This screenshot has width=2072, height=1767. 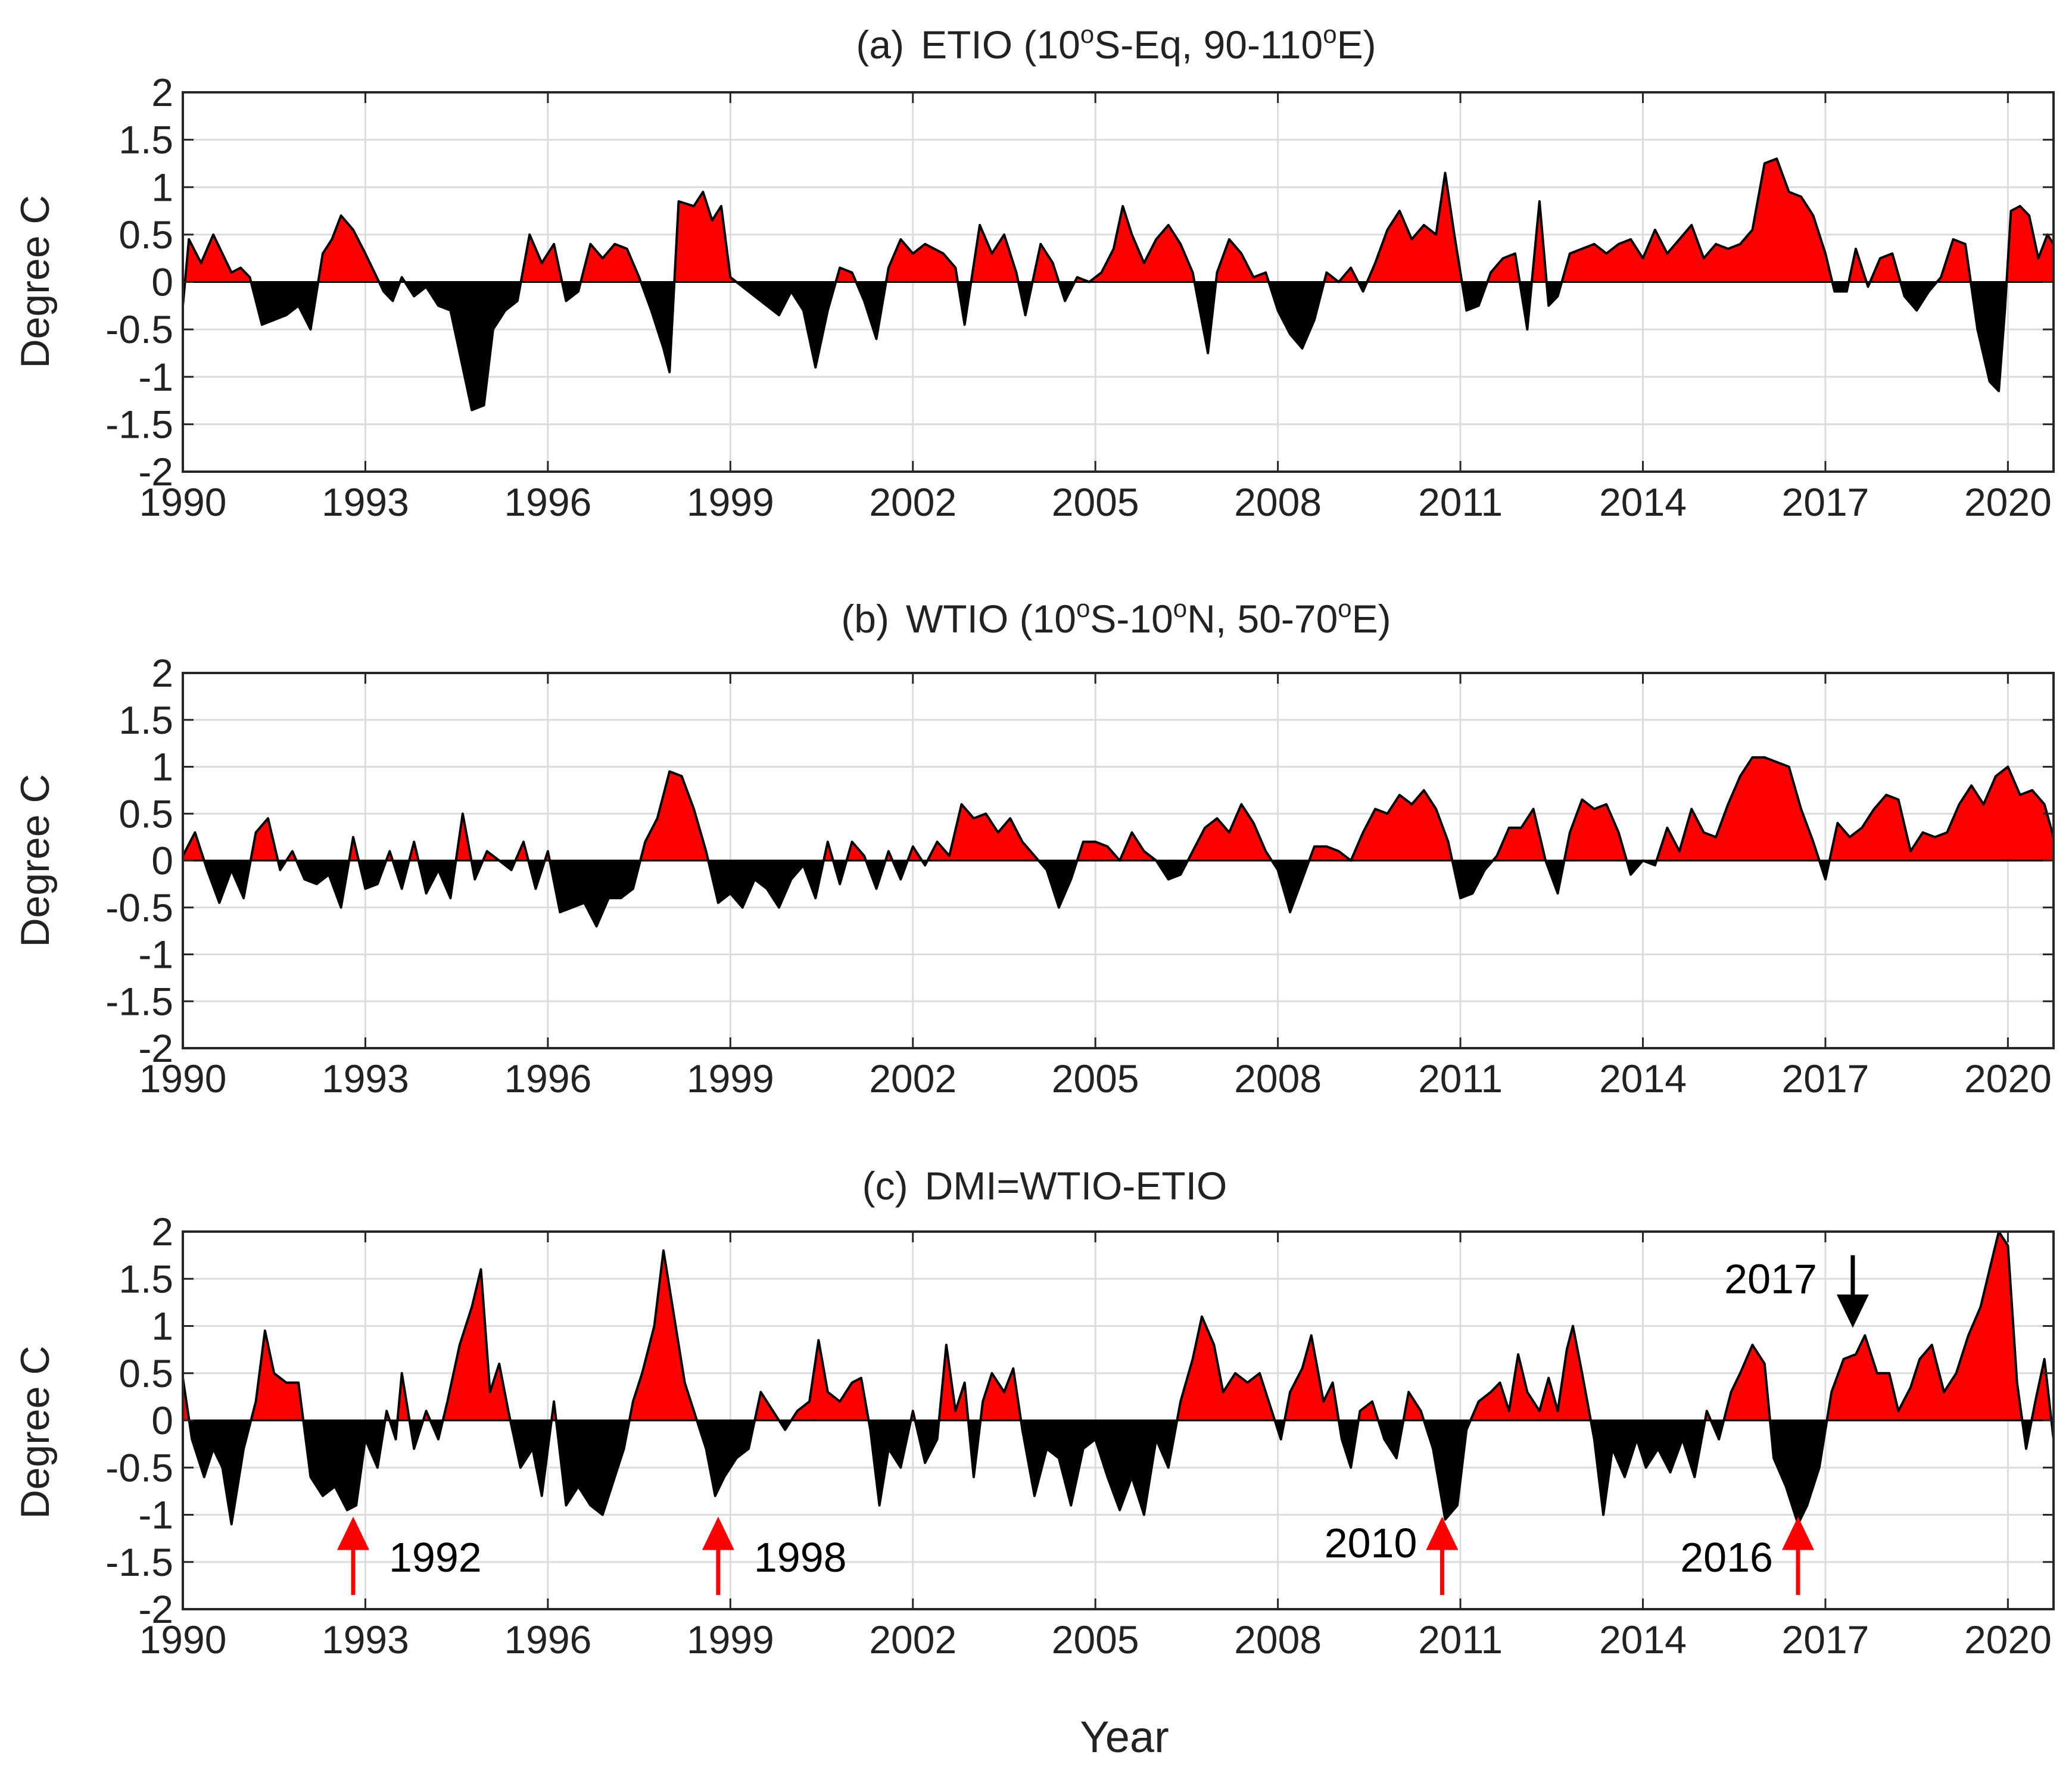 What do you see at coordinates (730, 1079) in the screenshot?
I see `panel-b-xtick-label: 1999` at bounding box center [730, 1079].